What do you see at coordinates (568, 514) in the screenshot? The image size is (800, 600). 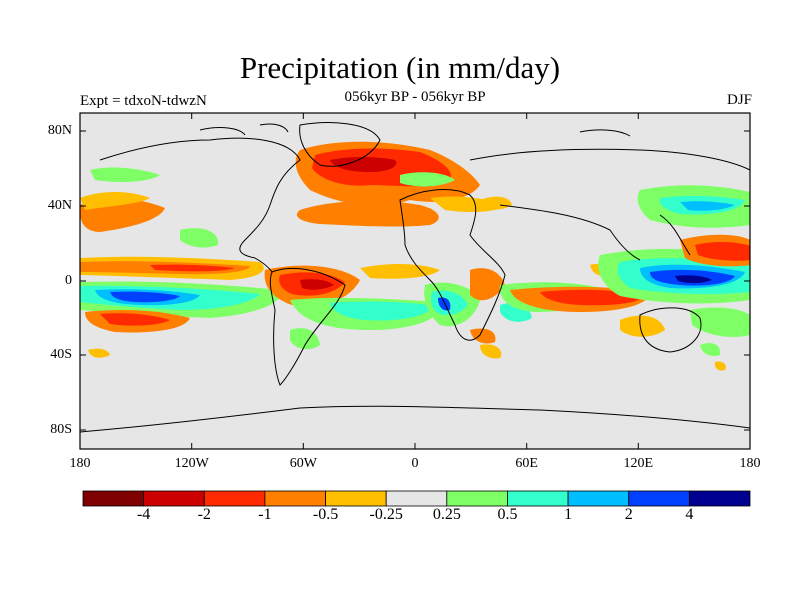 I see `colorbar-label: 1` at bounding box center [568, 514].